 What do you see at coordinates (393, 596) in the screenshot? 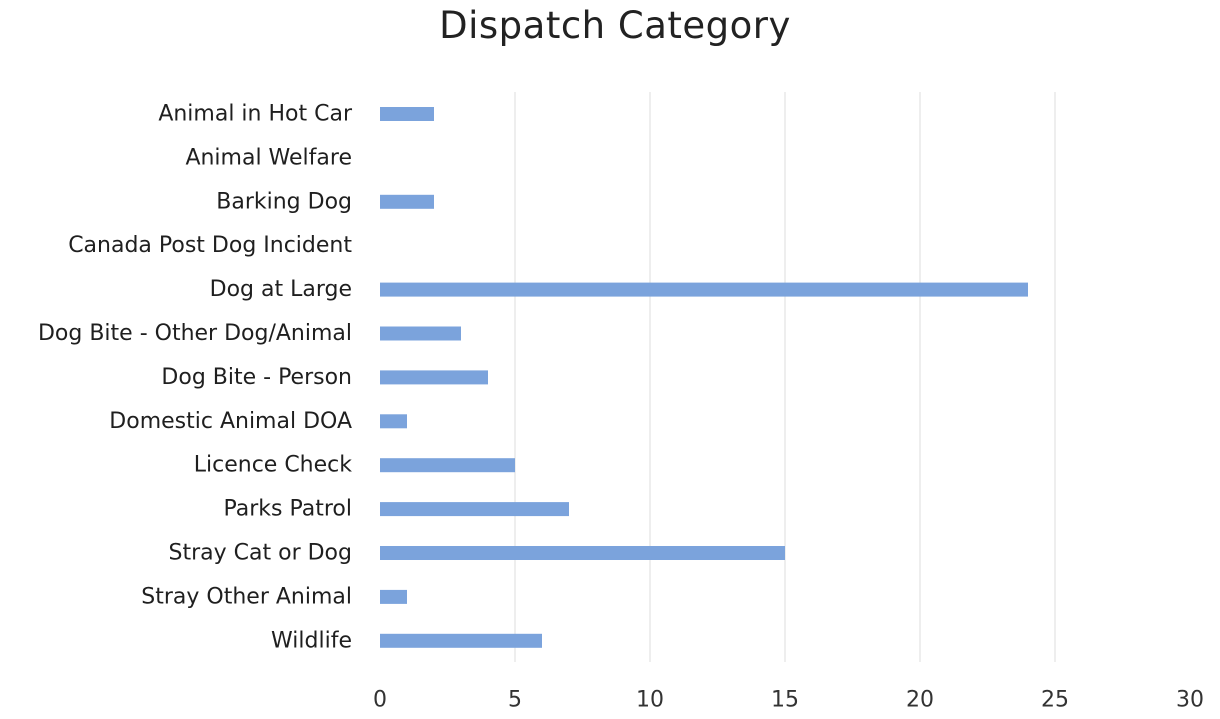
I see `bar-stray-other-animal` at bounding box center [393, 596].